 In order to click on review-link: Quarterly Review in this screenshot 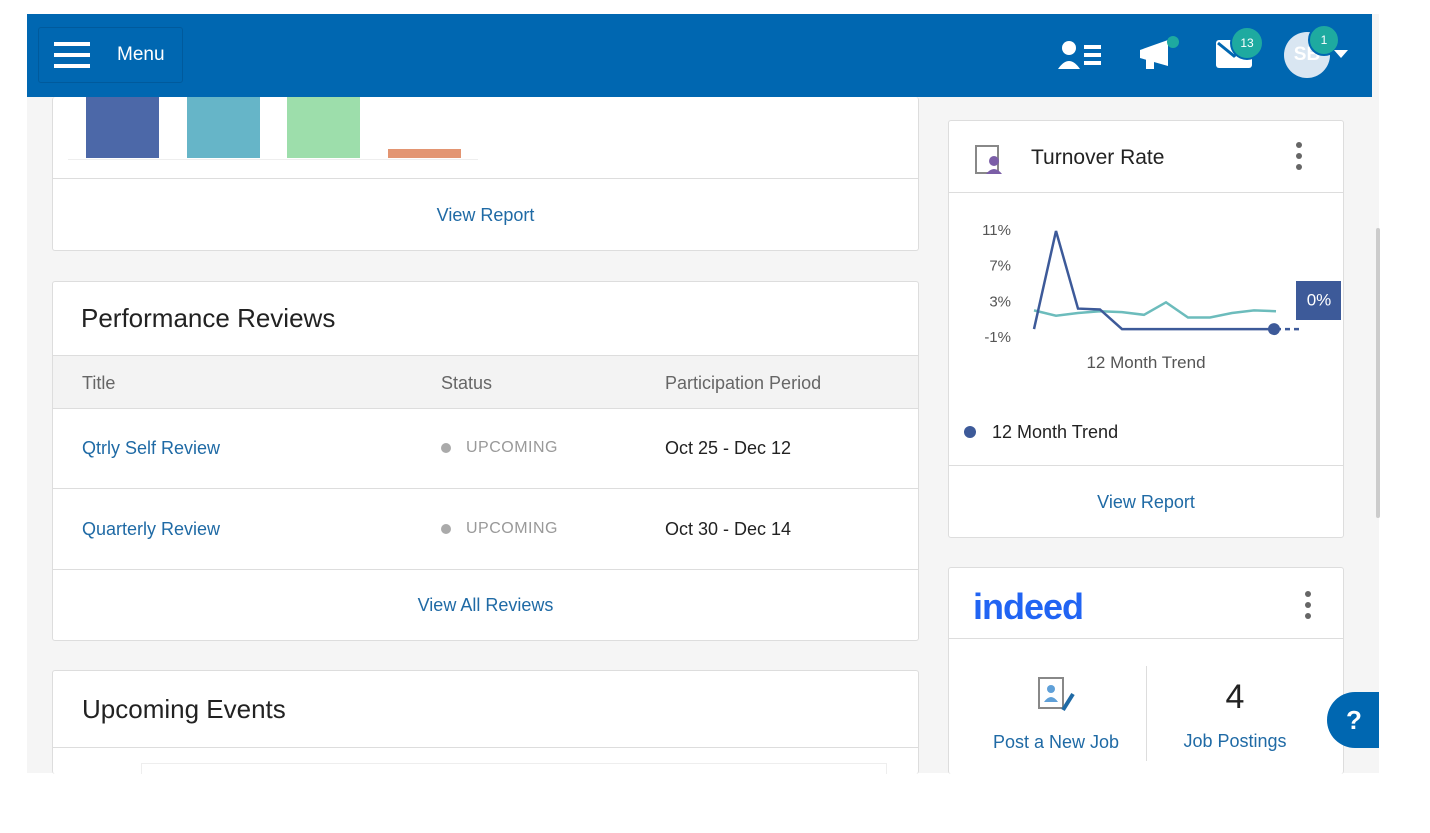, I will do `click(151, 529)`.